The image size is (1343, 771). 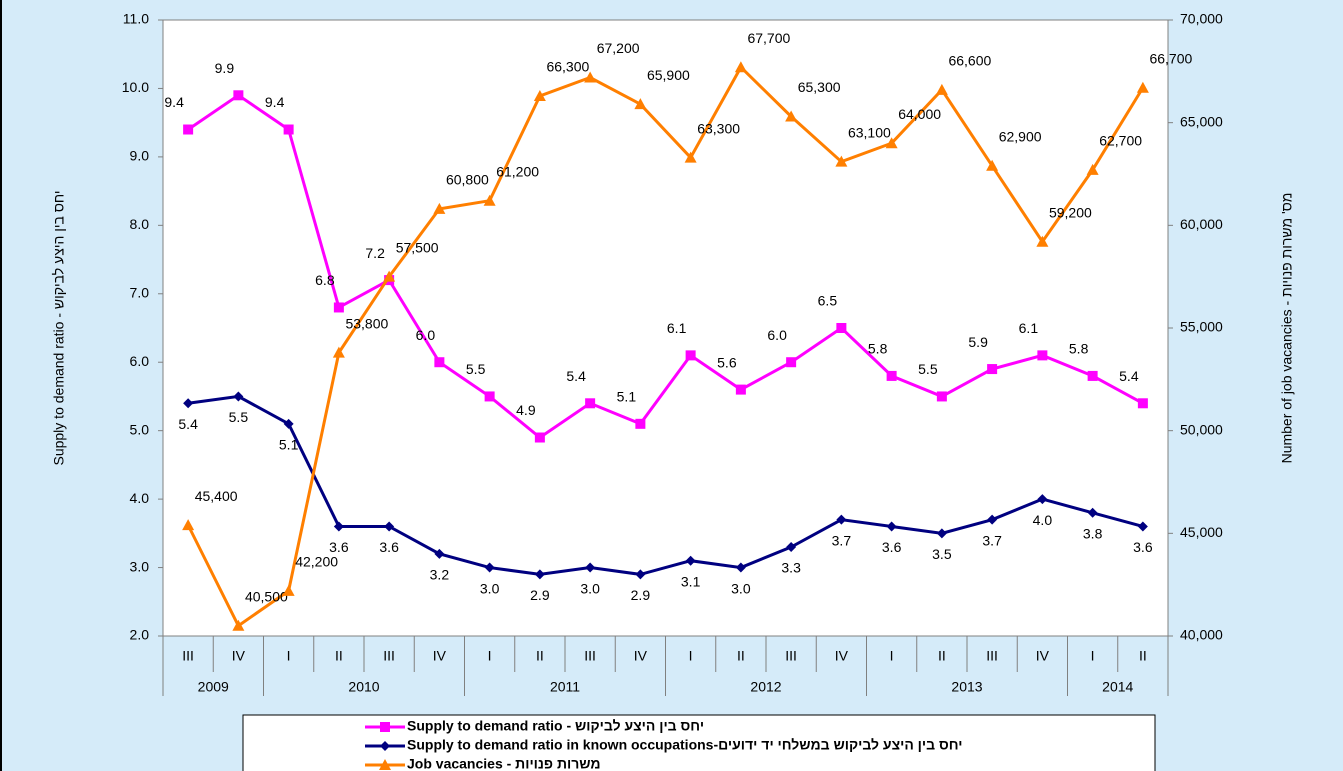 I want to click on y-tick-label: 9.0, so click(x=140, y=156).